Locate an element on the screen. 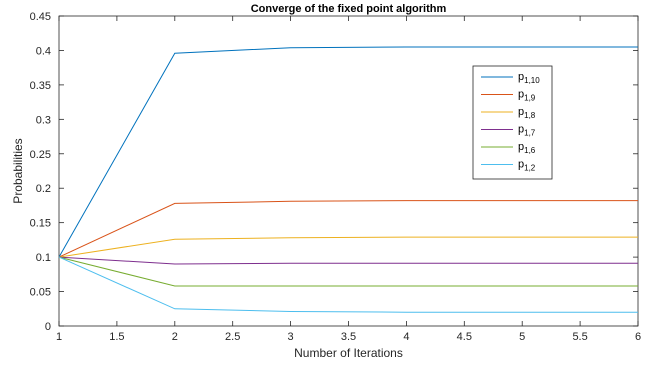  x-tick-label: 6 is located at coordinates (638, 337).